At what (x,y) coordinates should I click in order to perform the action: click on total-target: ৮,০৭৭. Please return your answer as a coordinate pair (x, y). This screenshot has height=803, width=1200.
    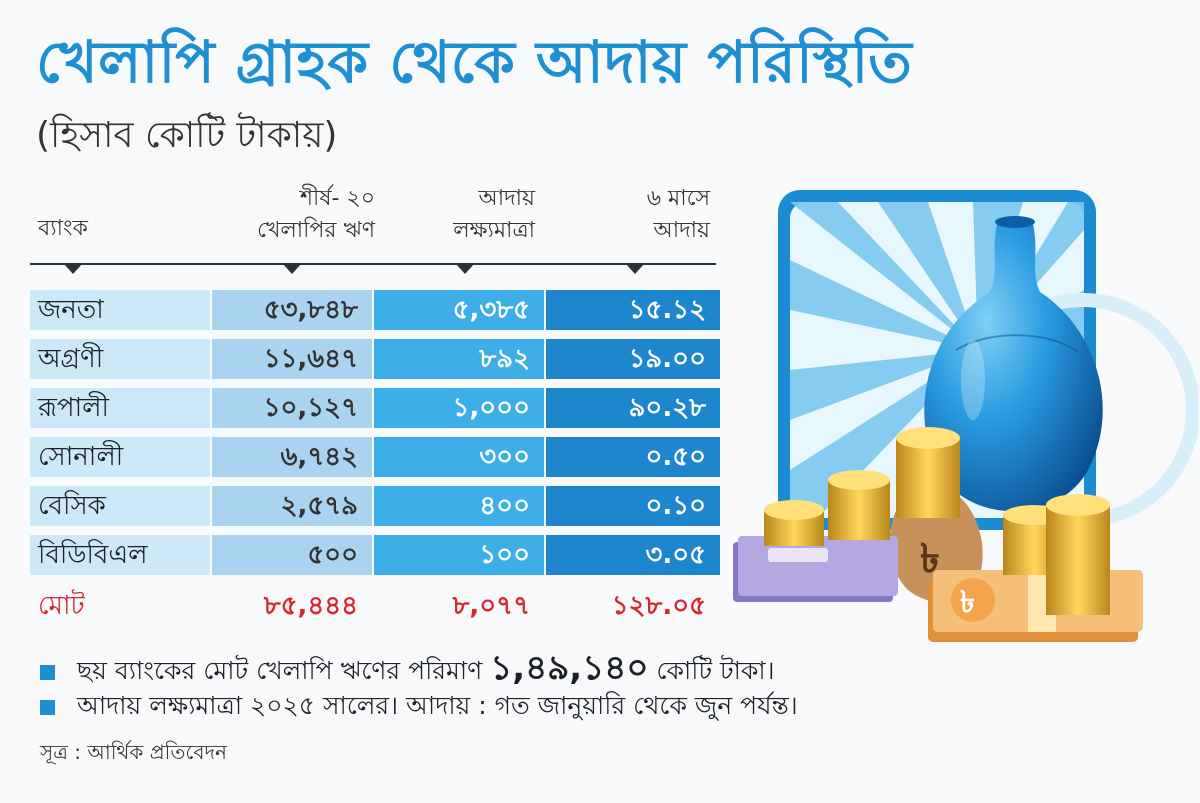
    Looking at the image, I should click on (491, 606).